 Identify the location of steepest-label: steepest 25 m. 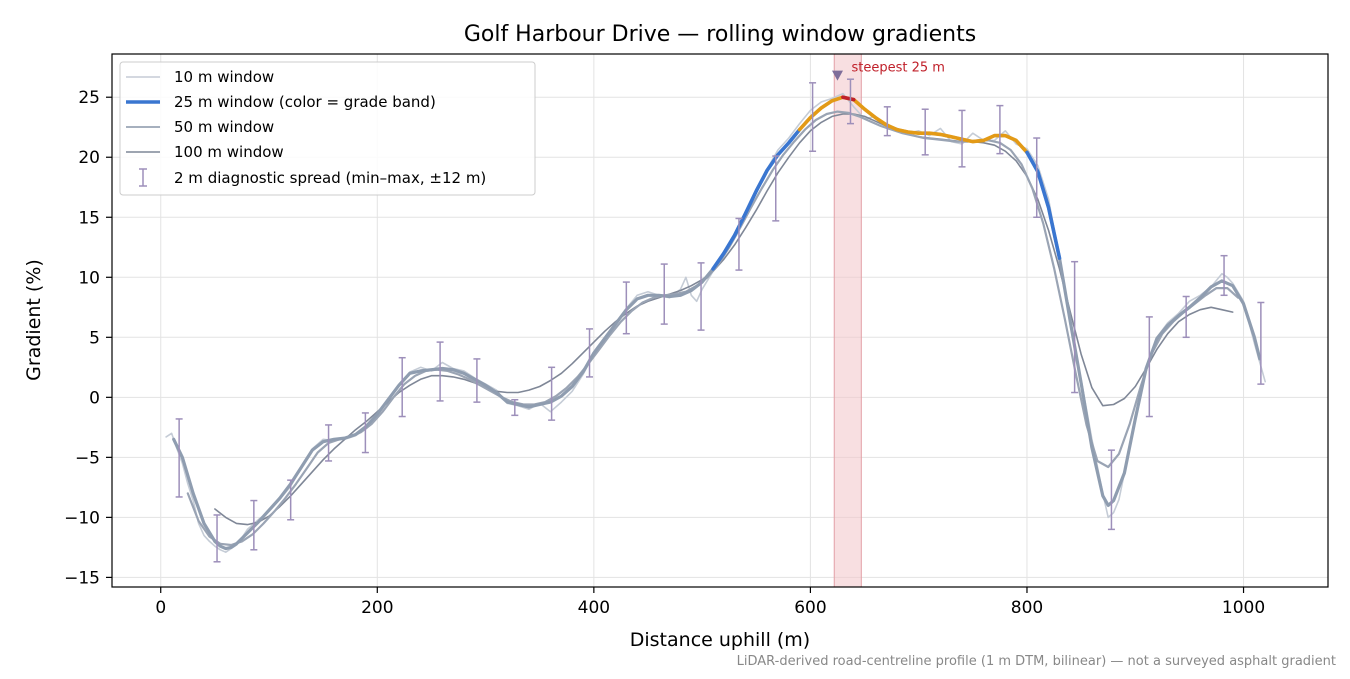
(897, 68).